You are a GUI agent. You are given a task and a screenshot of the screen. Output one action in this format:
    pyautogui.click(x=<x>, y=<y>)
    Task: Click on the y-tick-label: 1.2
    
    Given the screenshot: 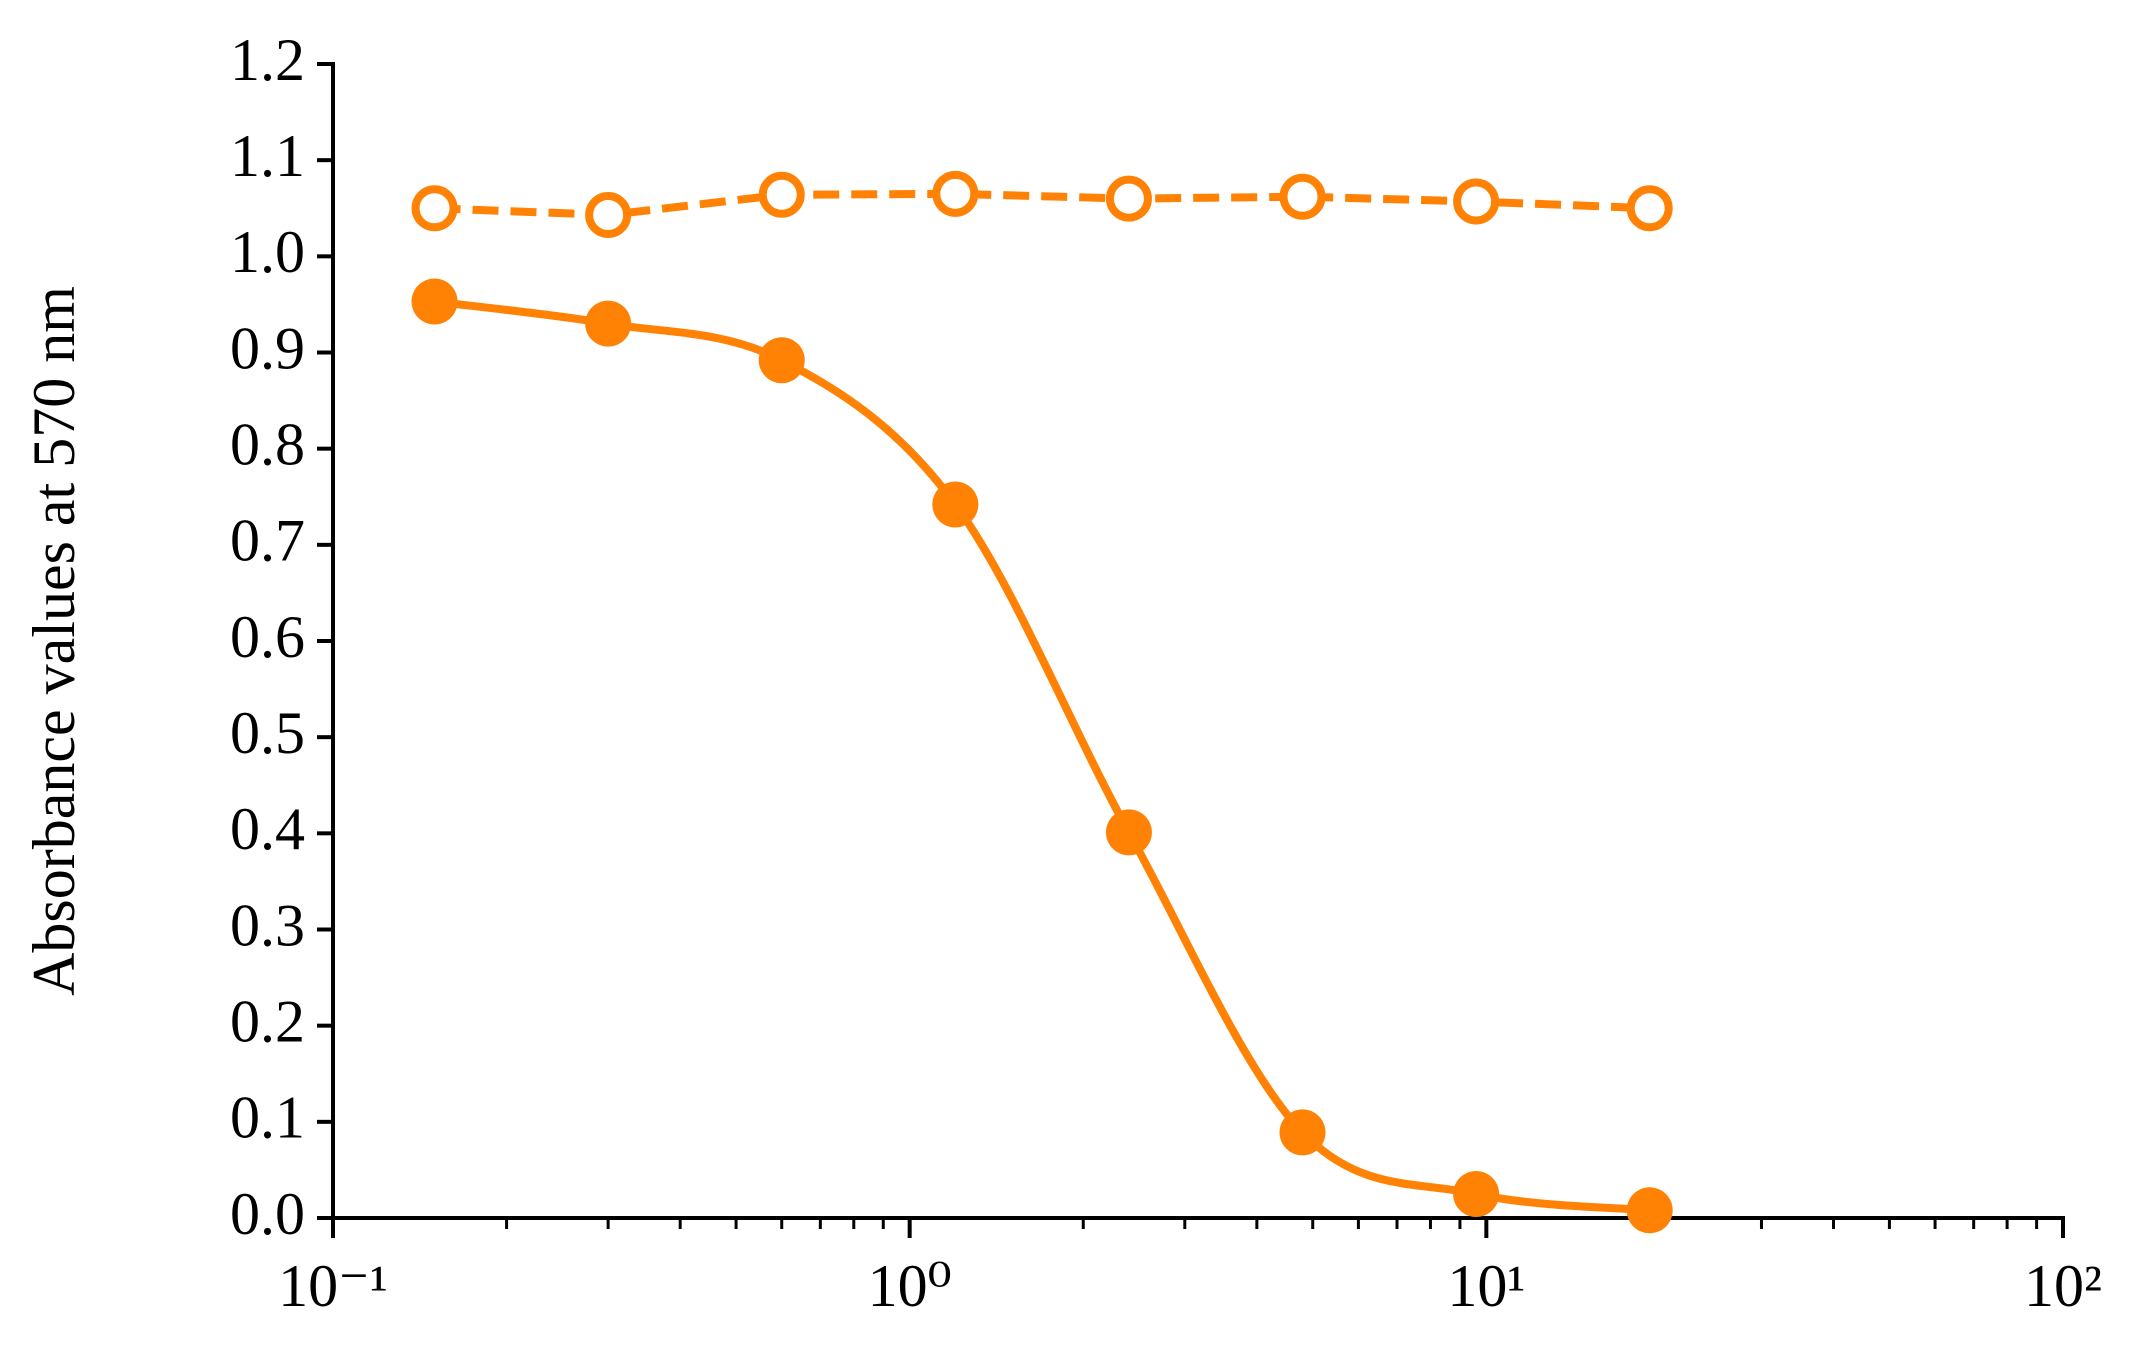 What is the action you would take?
    pyautogui.click(x=267, y=60)
    